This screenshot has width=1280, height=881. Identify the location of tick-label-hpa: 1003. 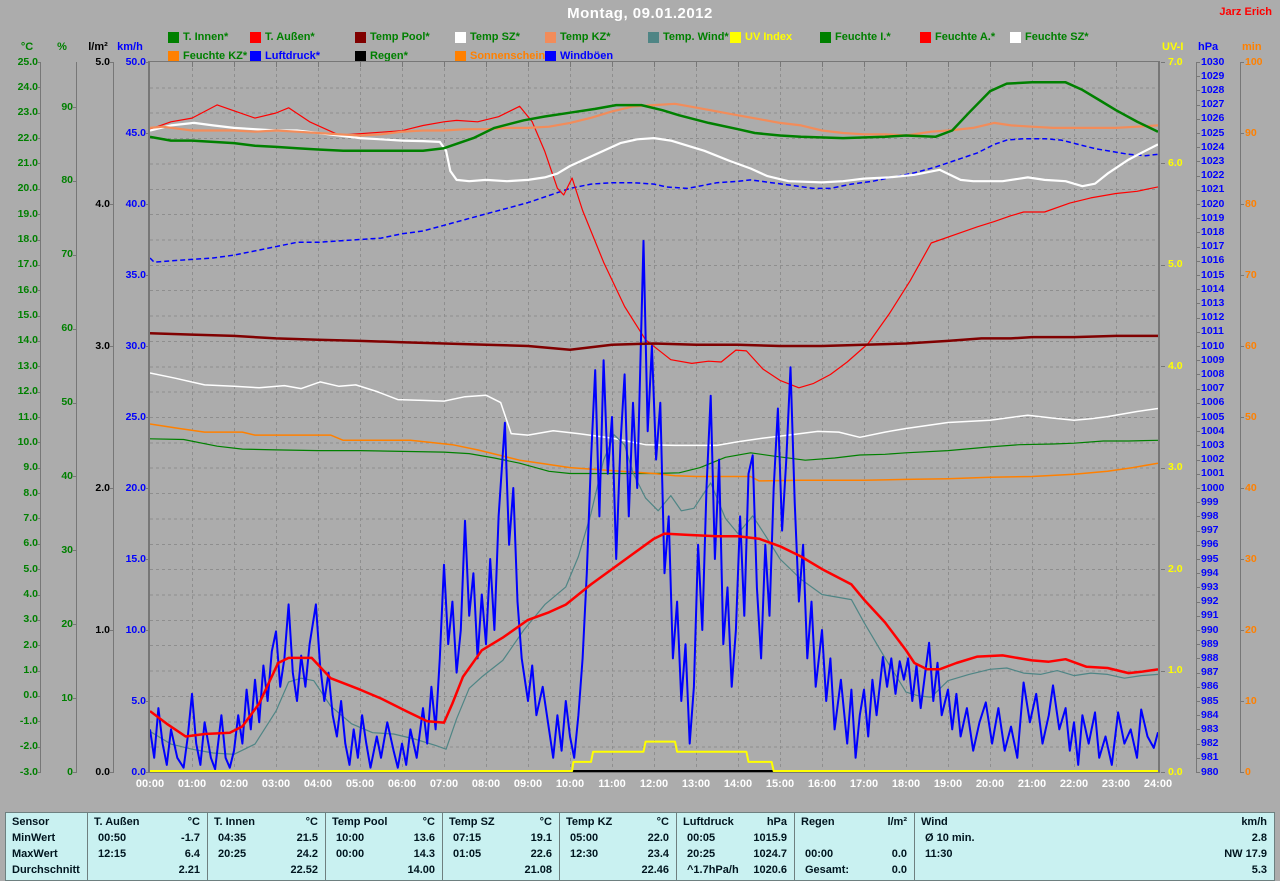
(1213, 444).